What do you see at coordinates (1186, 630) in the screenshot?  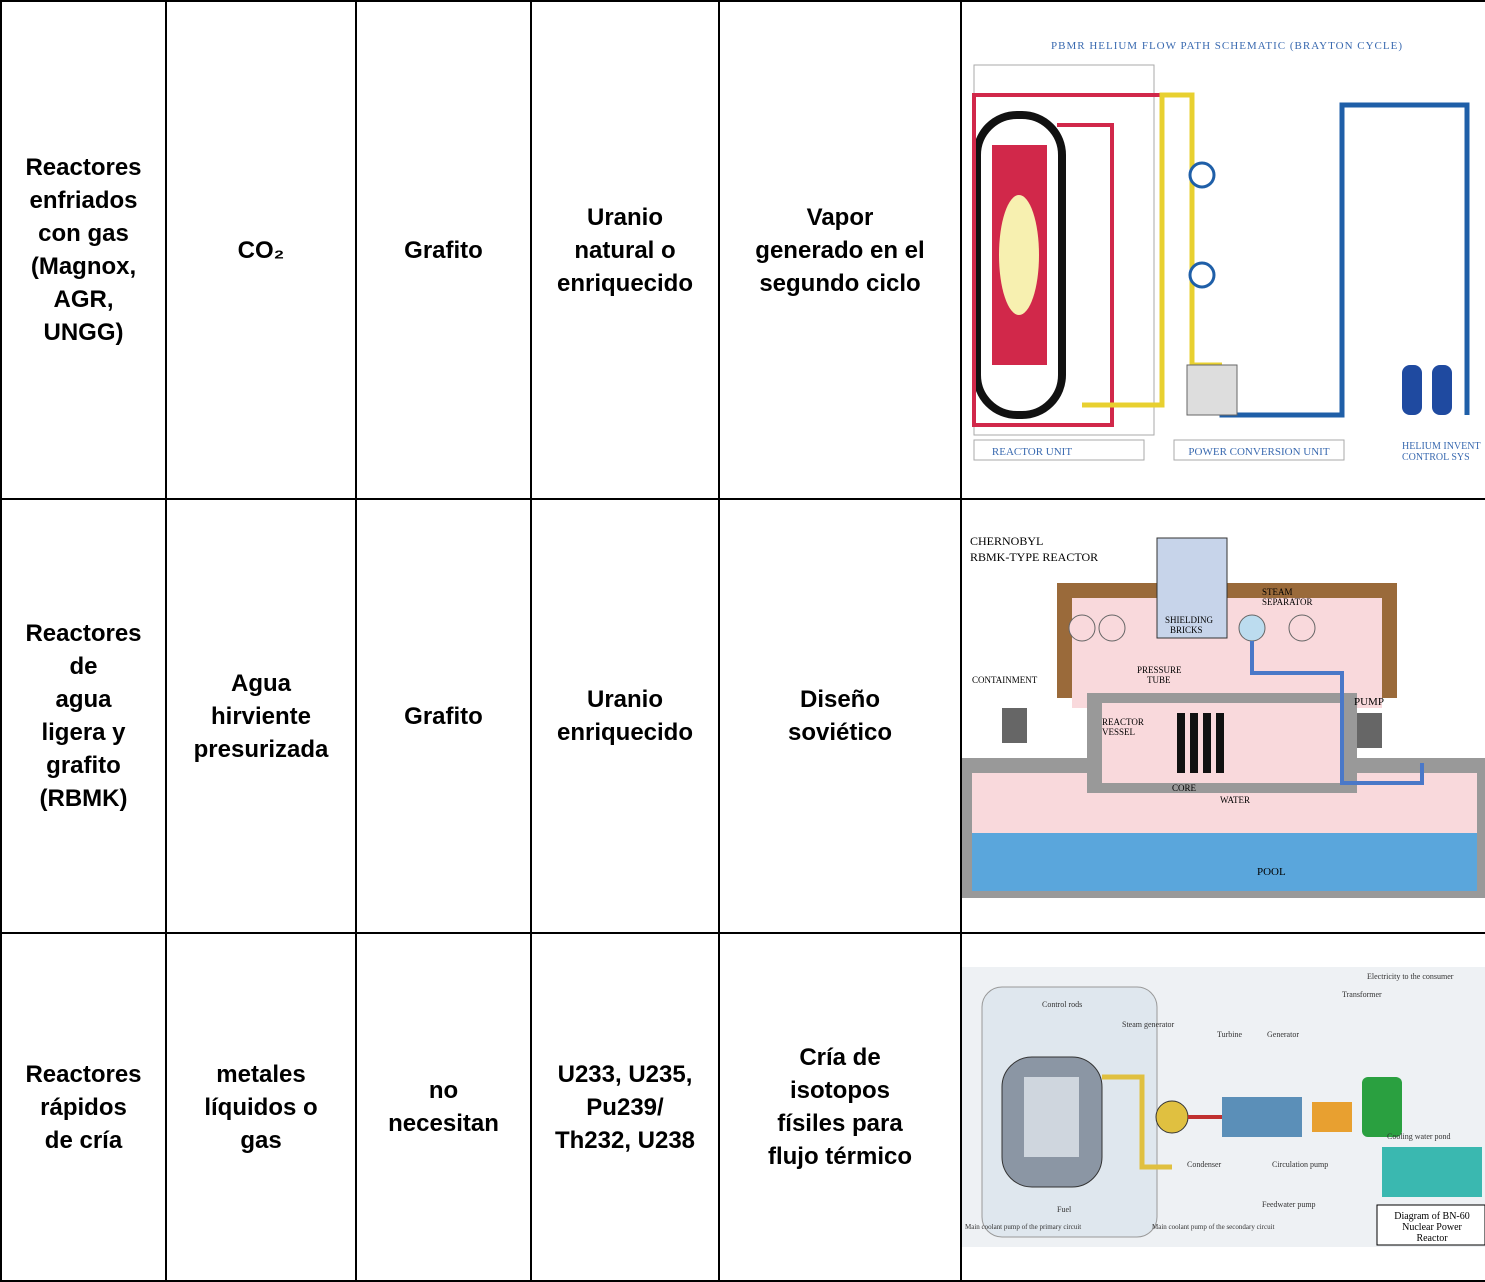 I see `figure-label: BRICKS` at bounding box center [1186, 630].